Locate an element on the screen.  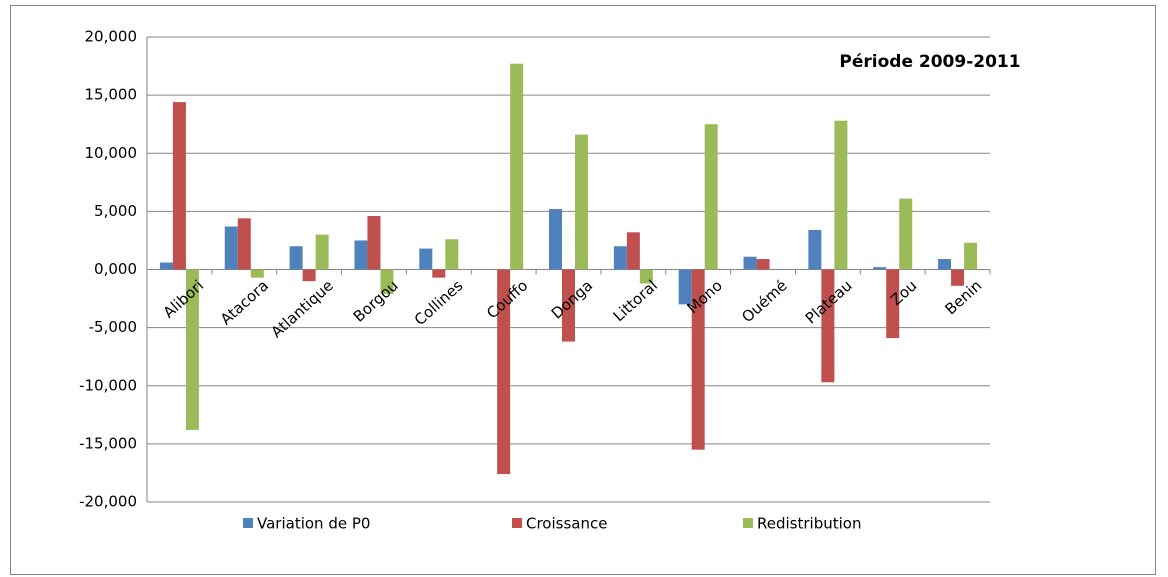
y-tick-label: -15,000 is located at coordinates (108, 443).